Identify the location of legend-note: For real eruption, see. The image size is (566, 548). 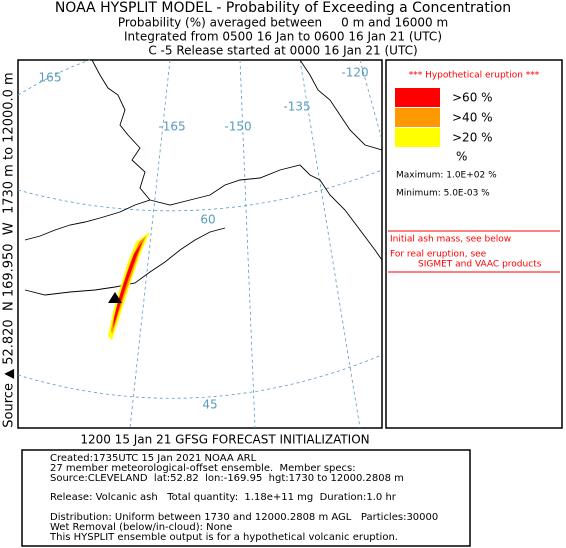
(438, 255).